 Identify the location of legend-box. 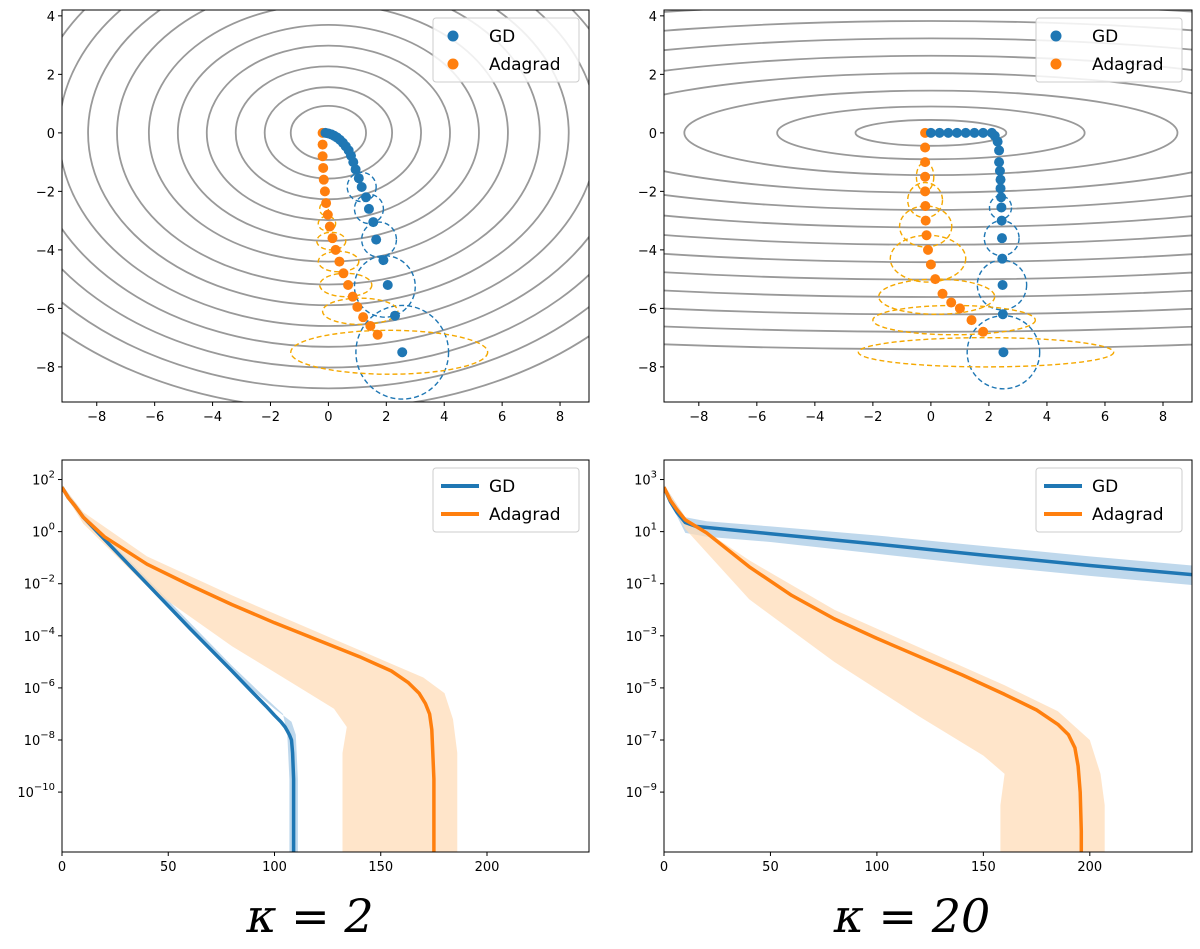
(506, 50).